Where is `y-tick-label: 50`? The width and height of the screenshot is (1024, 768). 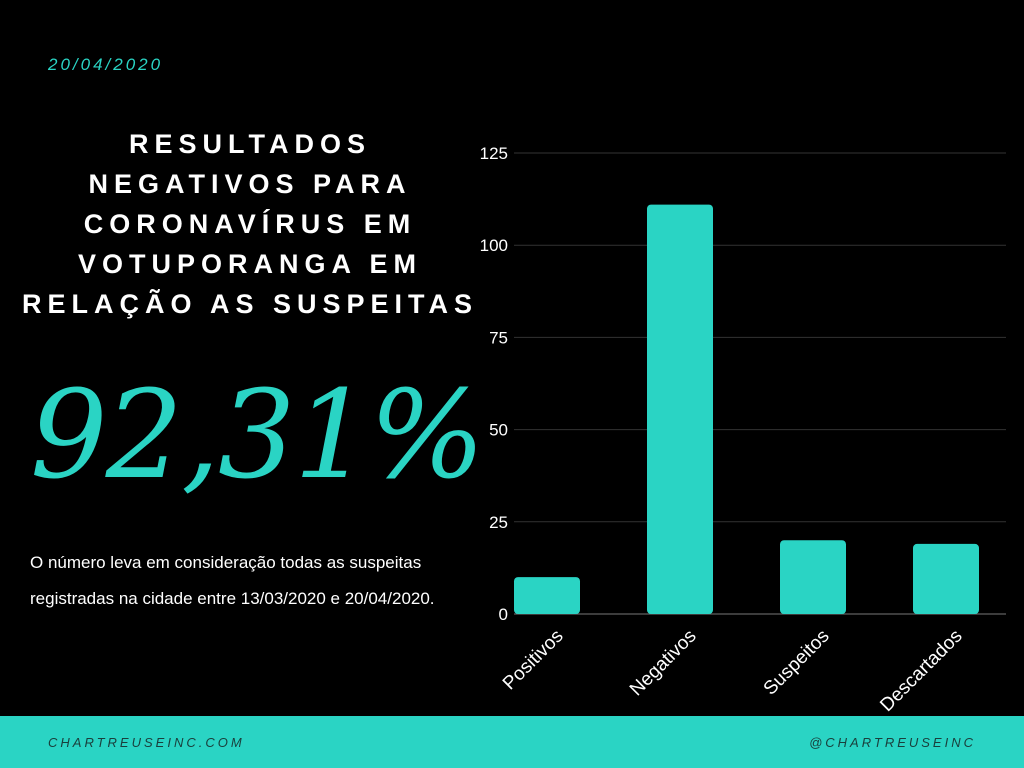 y-tick-label: 50 is located at coordinates (498, 430).